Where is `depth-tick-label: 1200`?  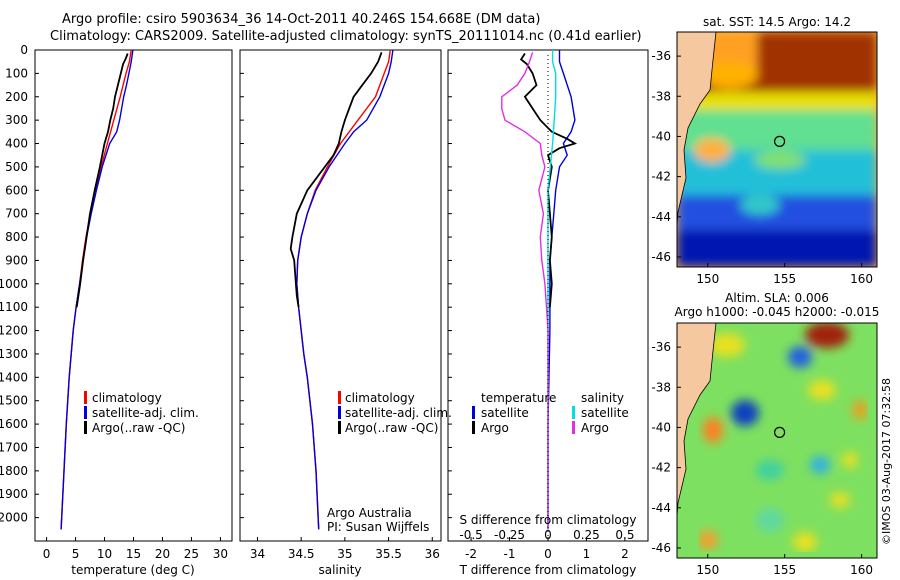
depth-tick-label: 1200 is located at coordinates (14, 331).